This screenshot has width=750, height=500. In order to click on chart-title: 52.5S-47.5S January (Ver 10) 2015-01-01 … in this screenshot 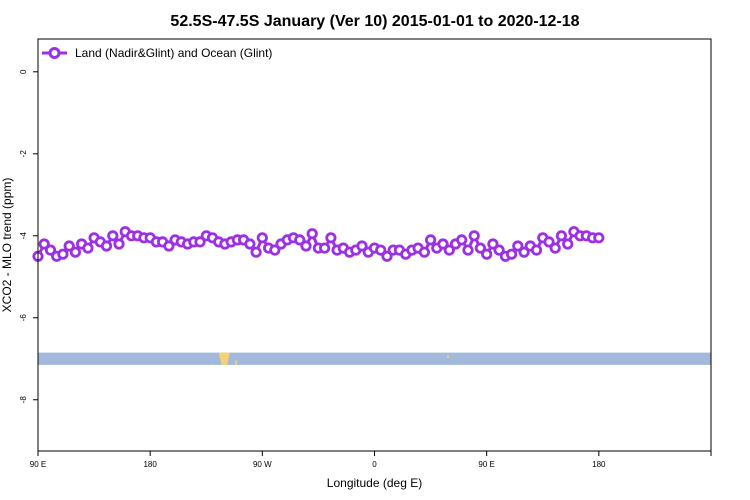, I will do `click(374, 21)`.